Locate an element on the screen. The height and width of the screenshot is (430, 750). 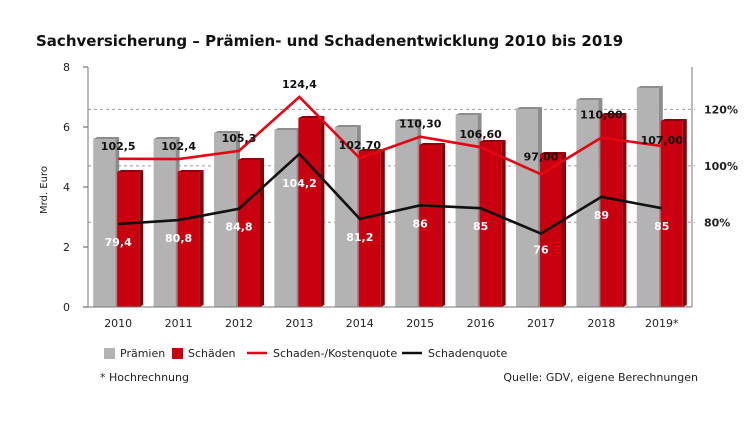
right-tick-label: 120% is located at coordinates (721, 109).